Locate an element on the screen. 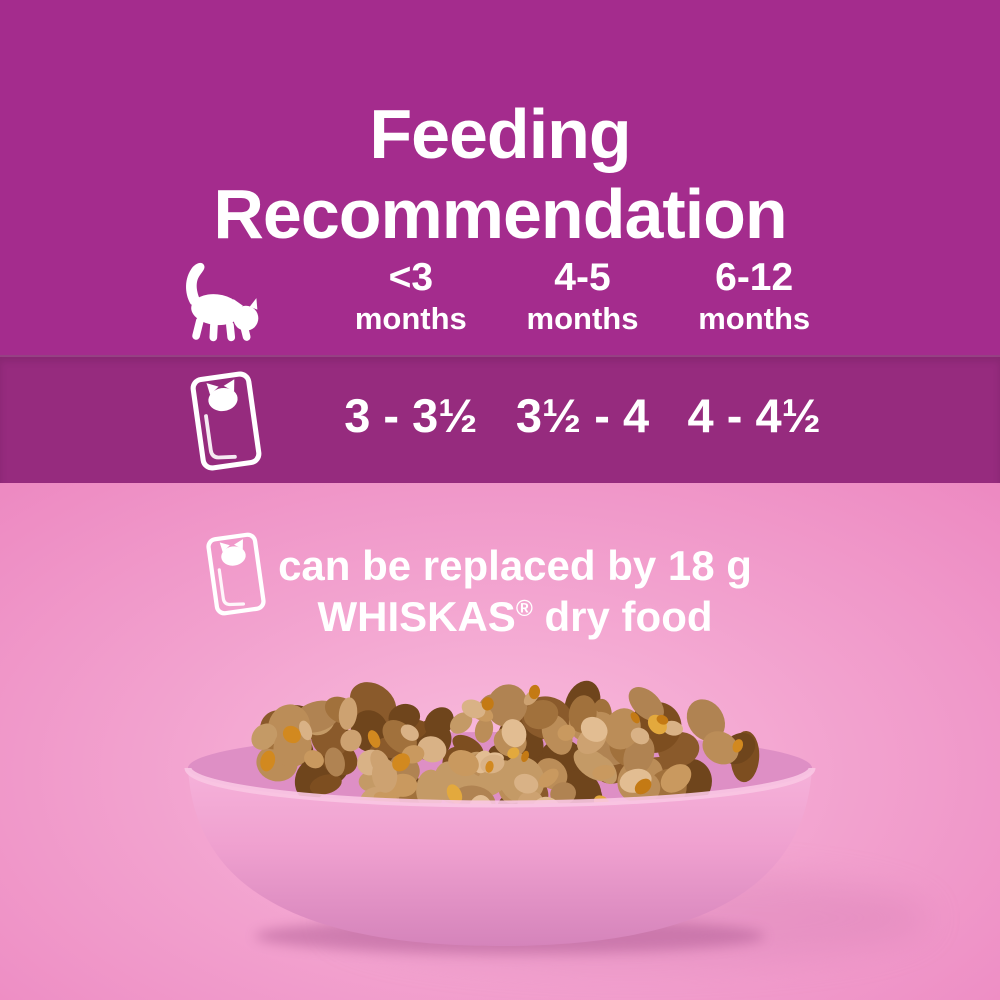  pouch-count-under-3-months: 3 - 3½ is located at coordinates (411, 415).